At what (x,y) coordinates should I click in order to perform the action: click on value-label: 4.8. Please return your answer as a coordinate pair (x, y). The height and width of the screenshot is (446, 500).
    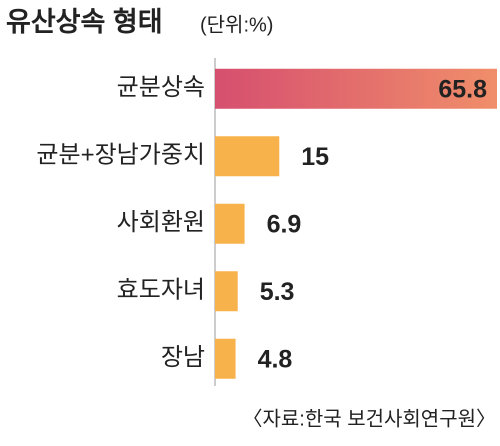
    Looking at the image, I should click on (275, 359).